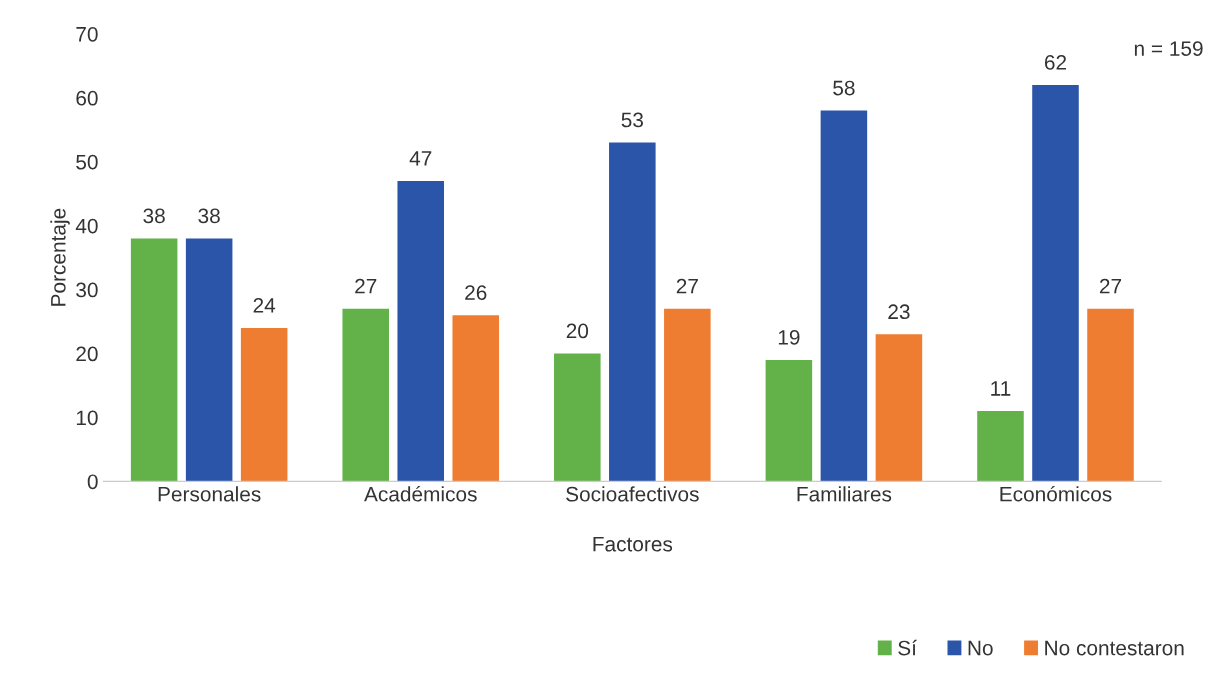 The width and height of the screenshot is (1216, 678). What do you see at coordinates (92, 482) in the screenshot?
I see `y-tick-label: 0` at bounding box center [92, 482].